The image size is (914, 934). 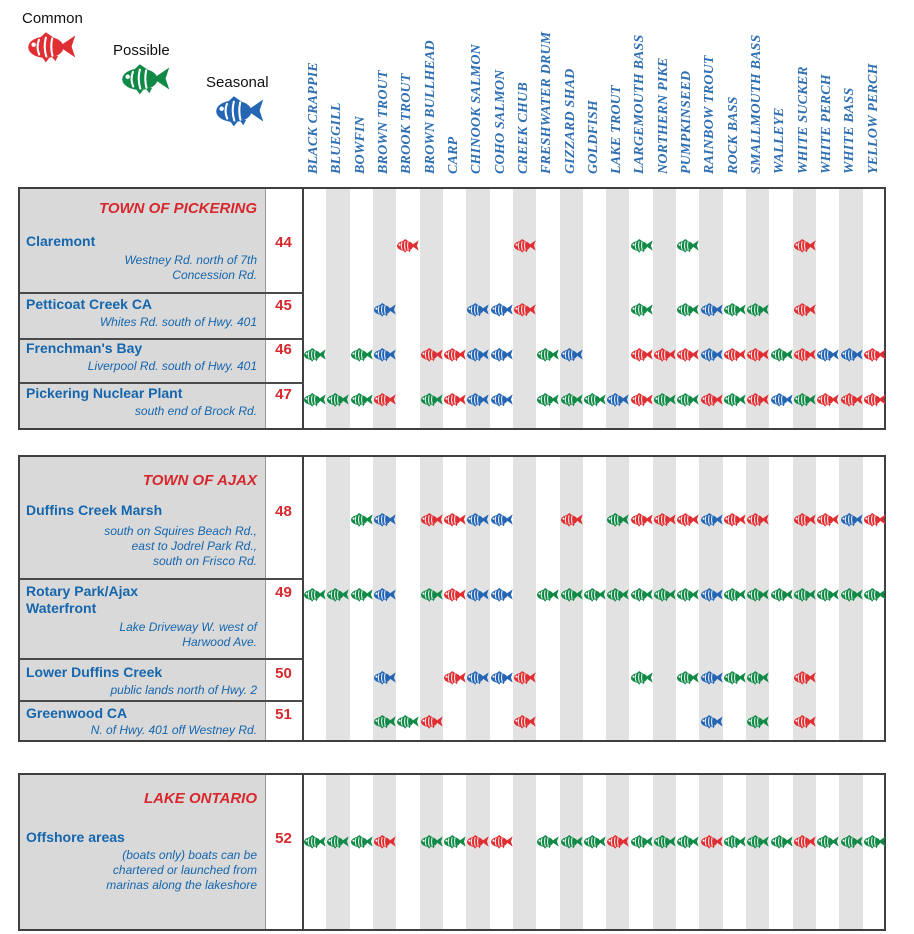 What do you see at coordinates (780, 140) in the screenshot?
I see `species-column-header: WALLEYE` at bounding box center [780, 140].